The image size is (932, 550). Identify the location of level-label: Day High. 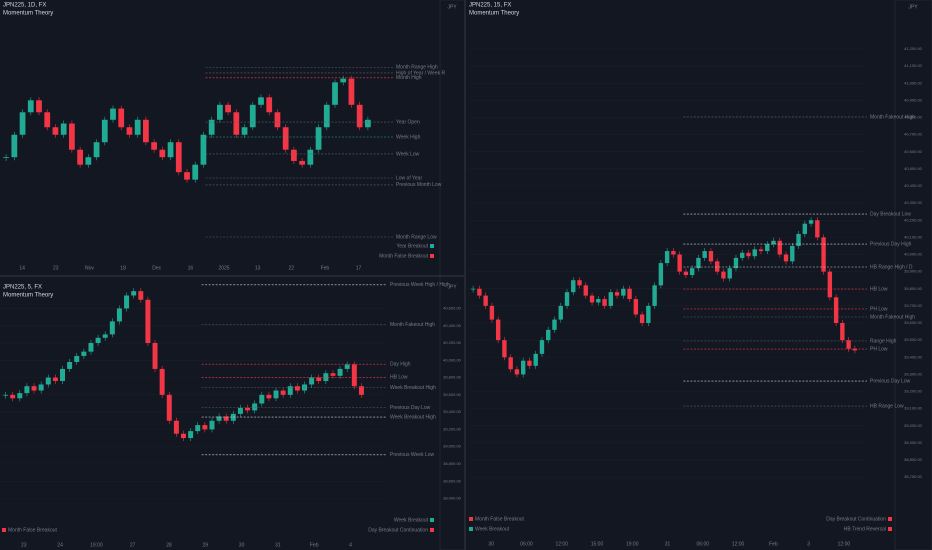
(400, 364).